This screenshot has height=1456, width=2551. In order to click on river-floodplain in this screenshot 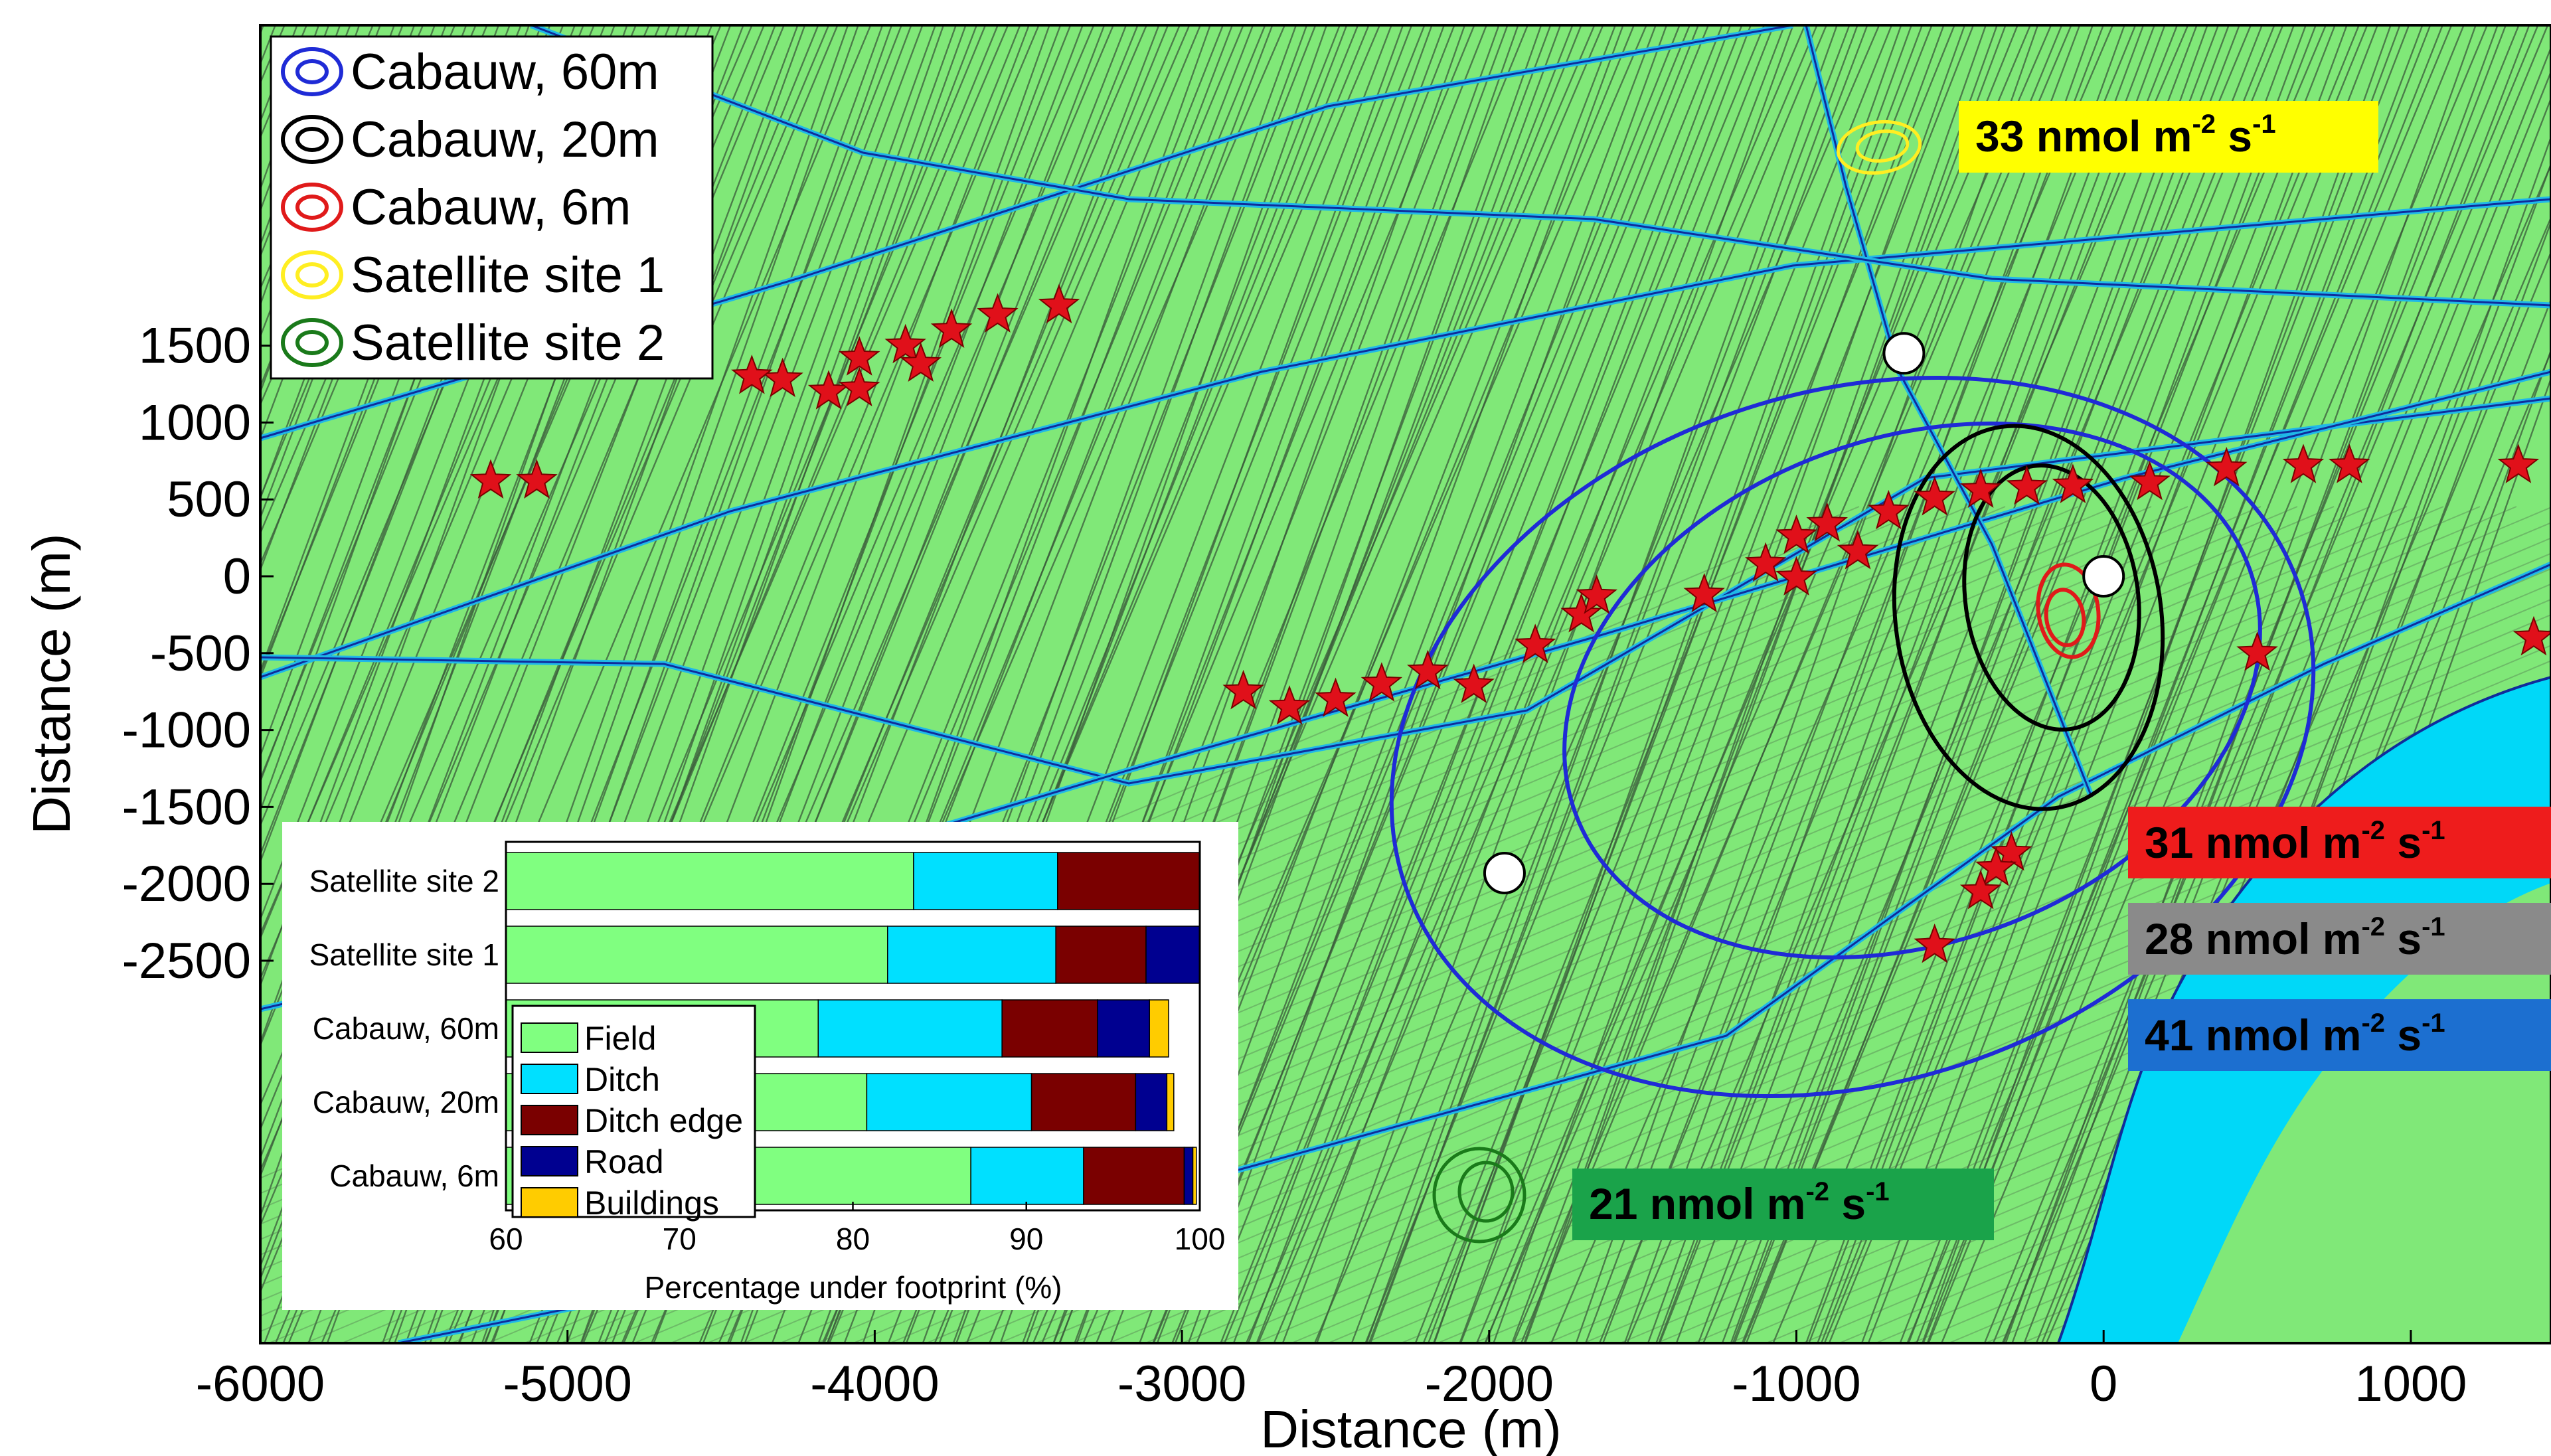, I will do `click(2364, 1113)`.